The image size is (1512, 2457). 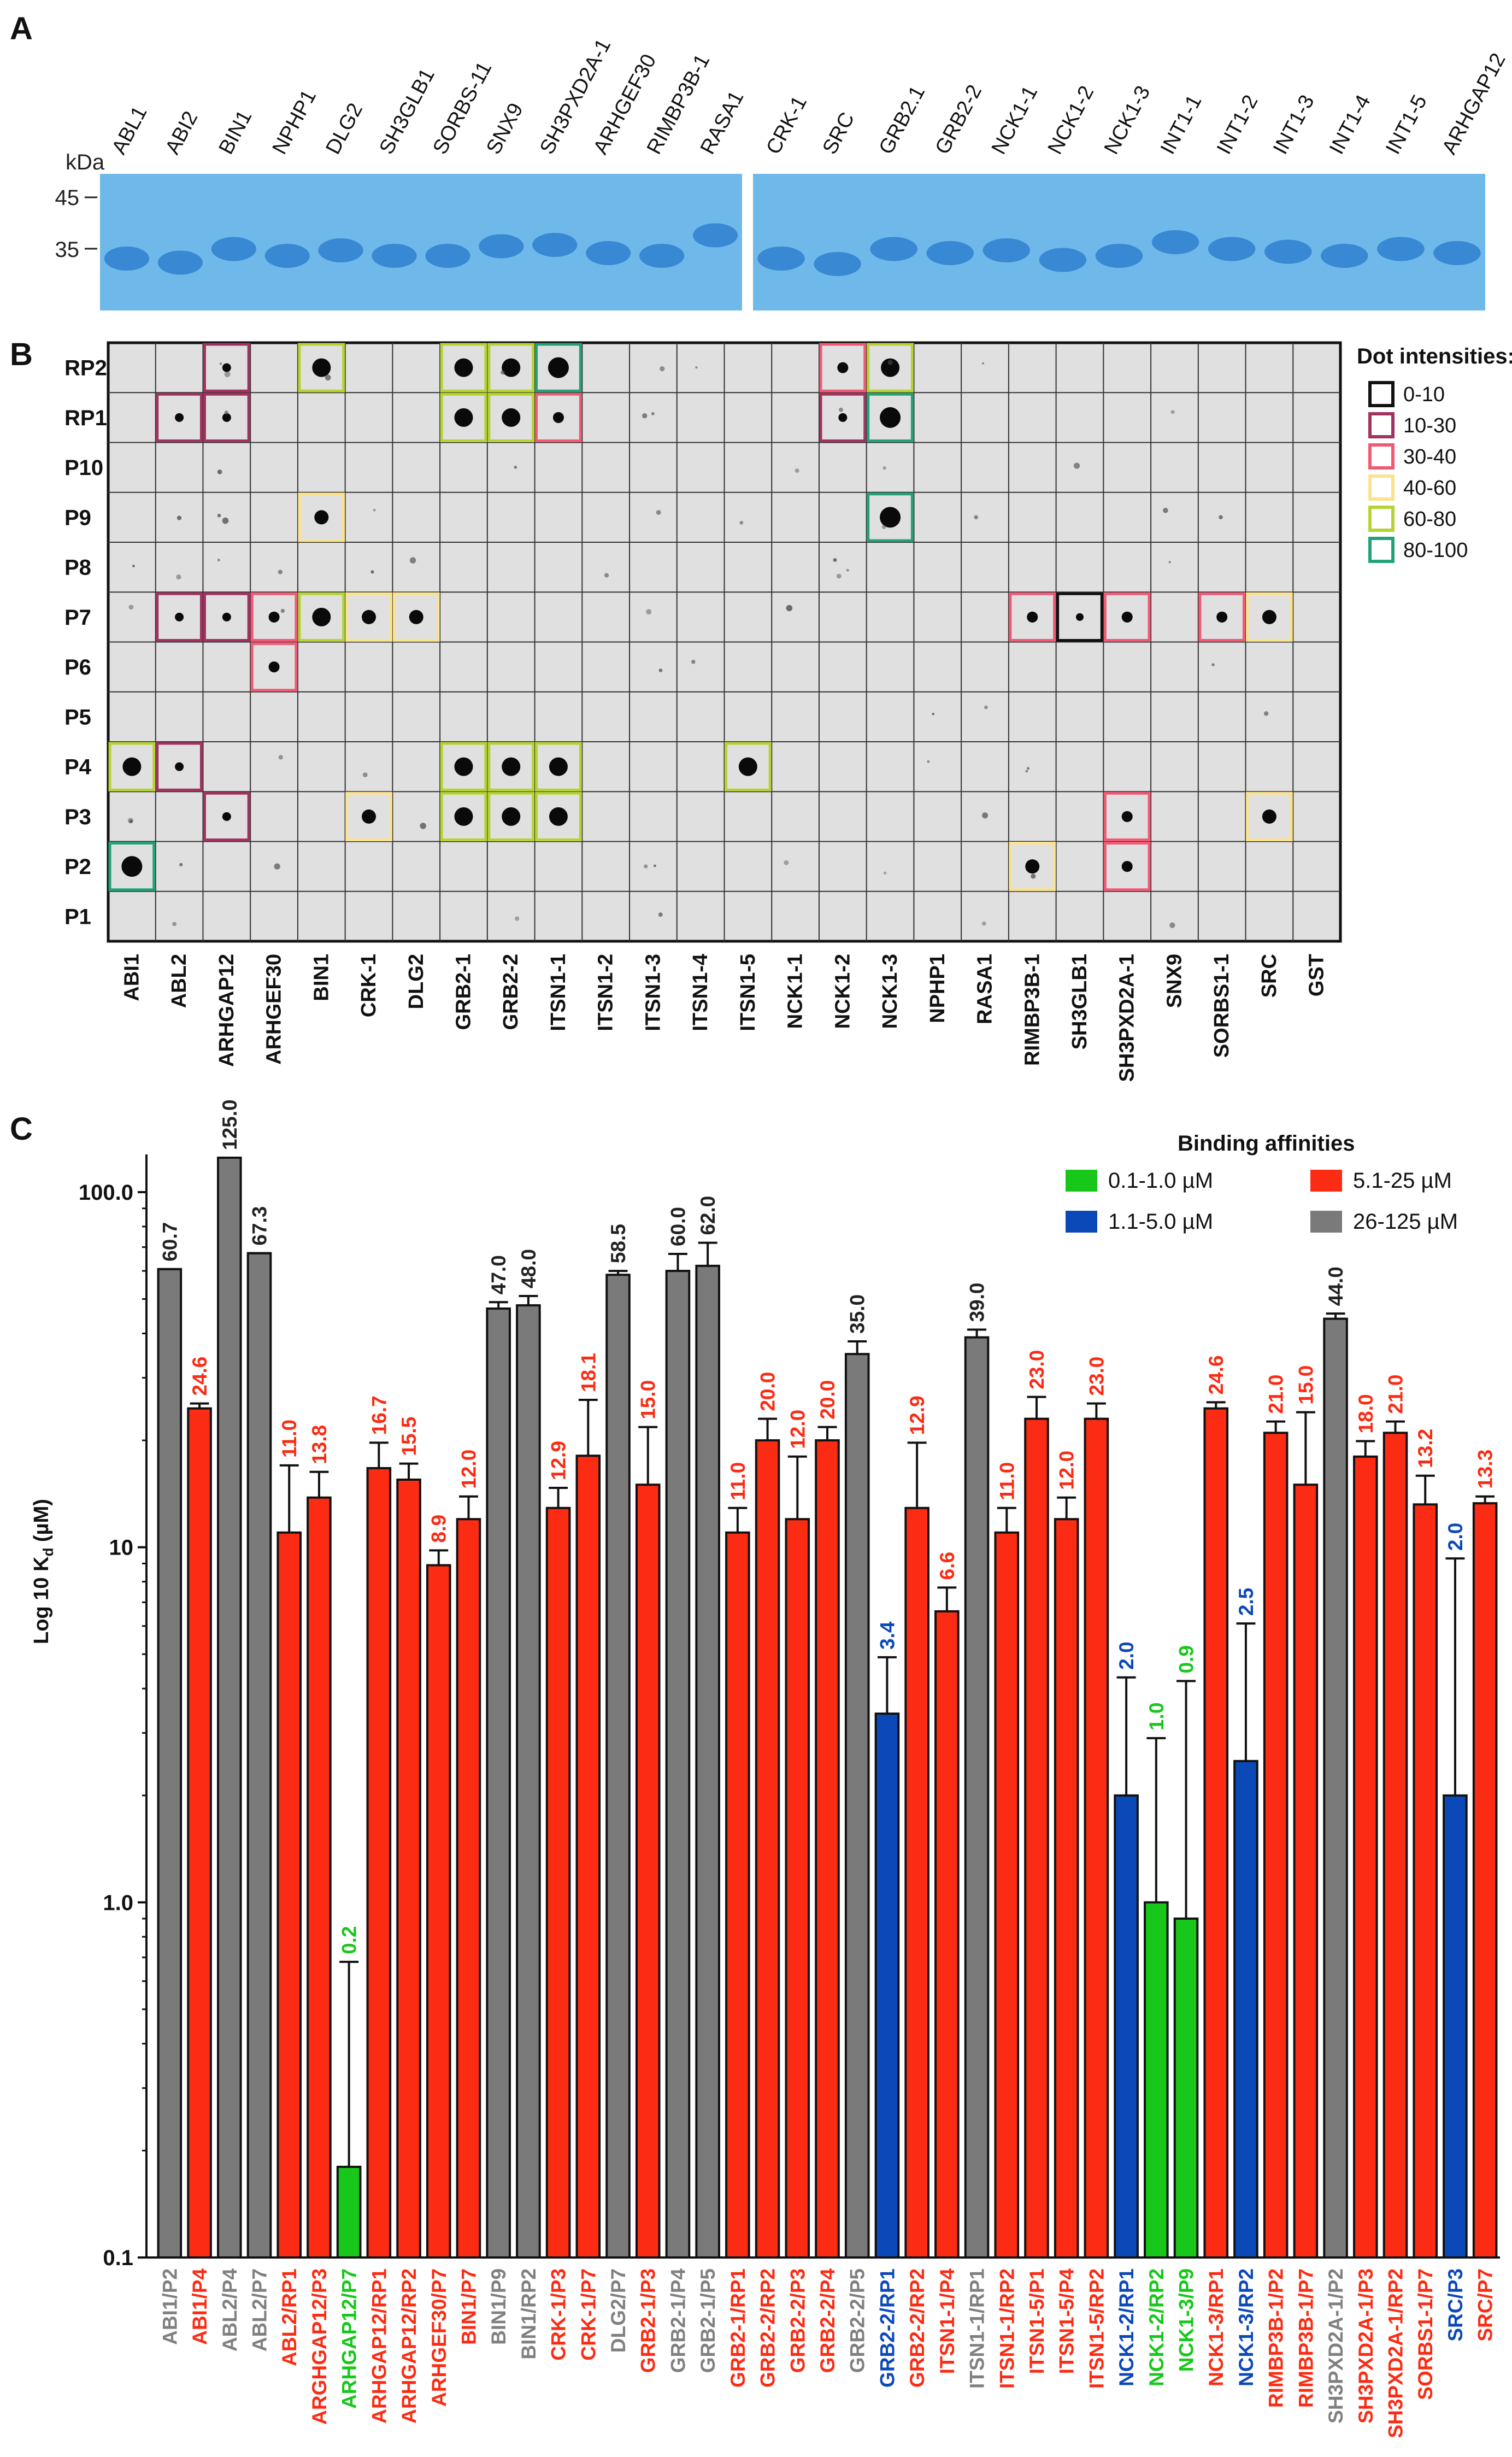 What do you see at coordinates (122, 1548) in the screenshot?
I see `y-tick-label: 10` at bounding box center [122, 1548].